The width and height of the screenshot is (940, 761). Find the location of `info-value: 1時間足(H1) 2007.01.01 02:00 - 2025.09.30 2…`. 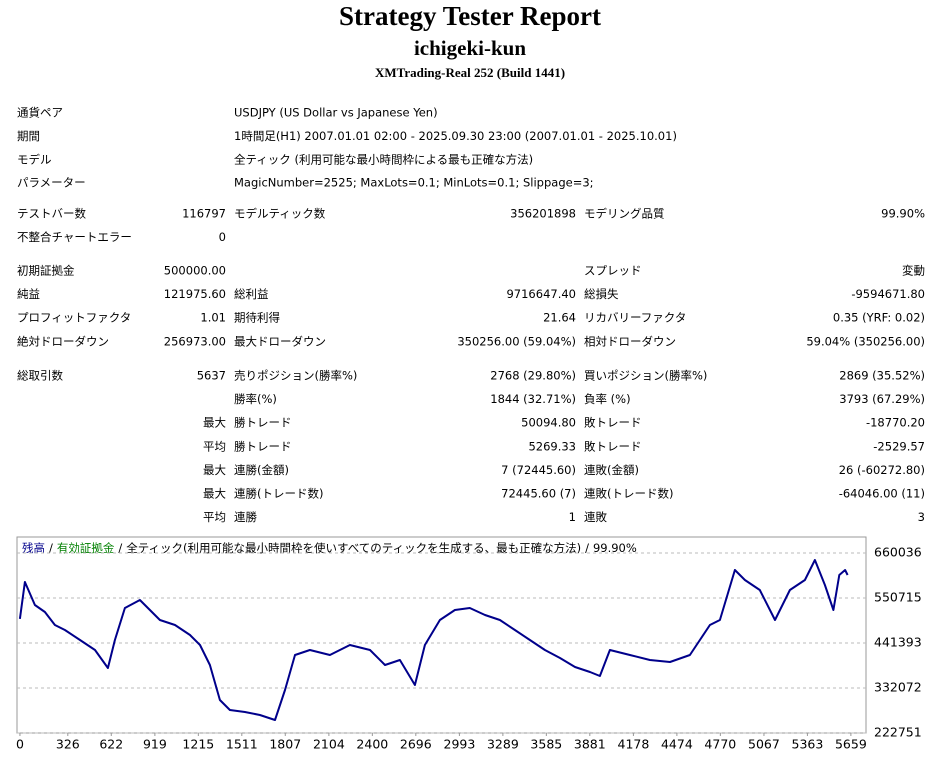

info-value: 1時間足(H1) 2007.01.01 02:00 - 2025.09.30 2… is located at coordinates (455, 136).